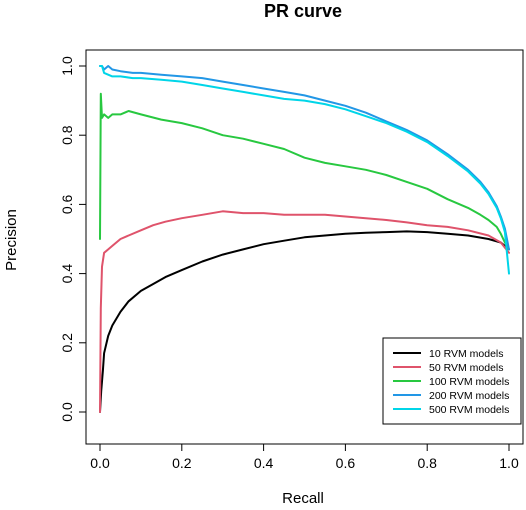  I want to click on x-tick-label: 0.6, so click(346, 463).